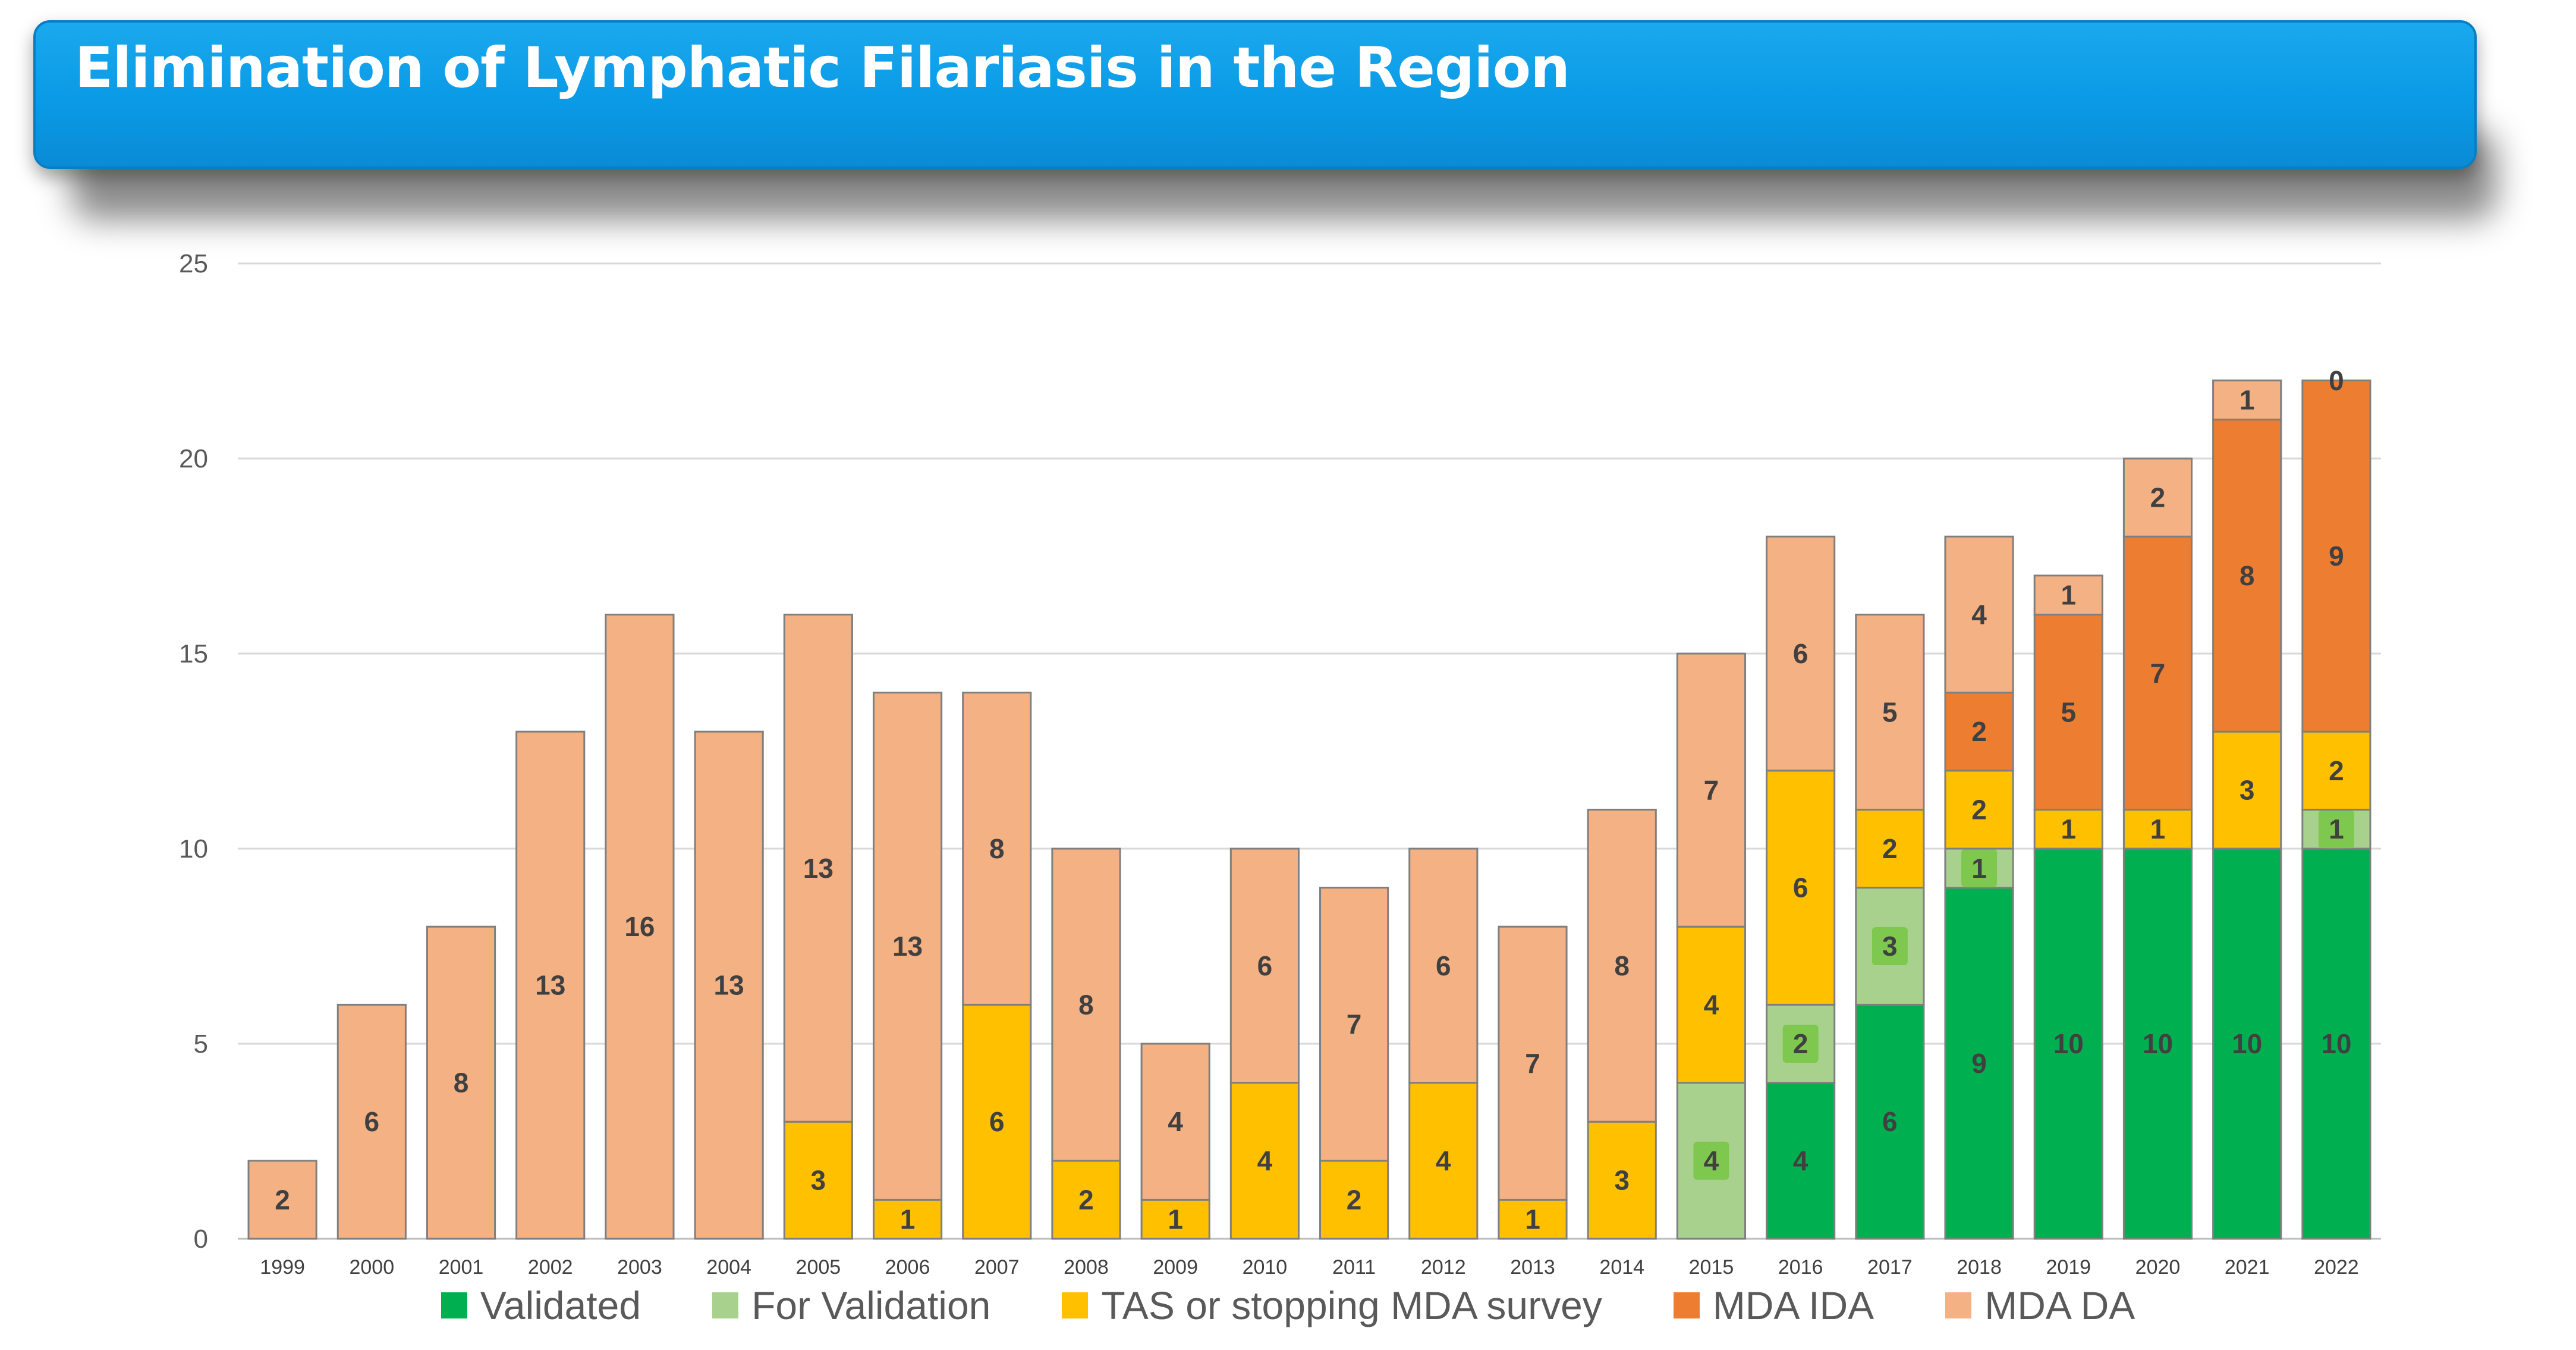 The image size is (2576, 1350). What do you see at coordinates (2336, 1267) in the screenshot?
I see `x-tick-label: 2022` at bounding box center [2336, 1267].